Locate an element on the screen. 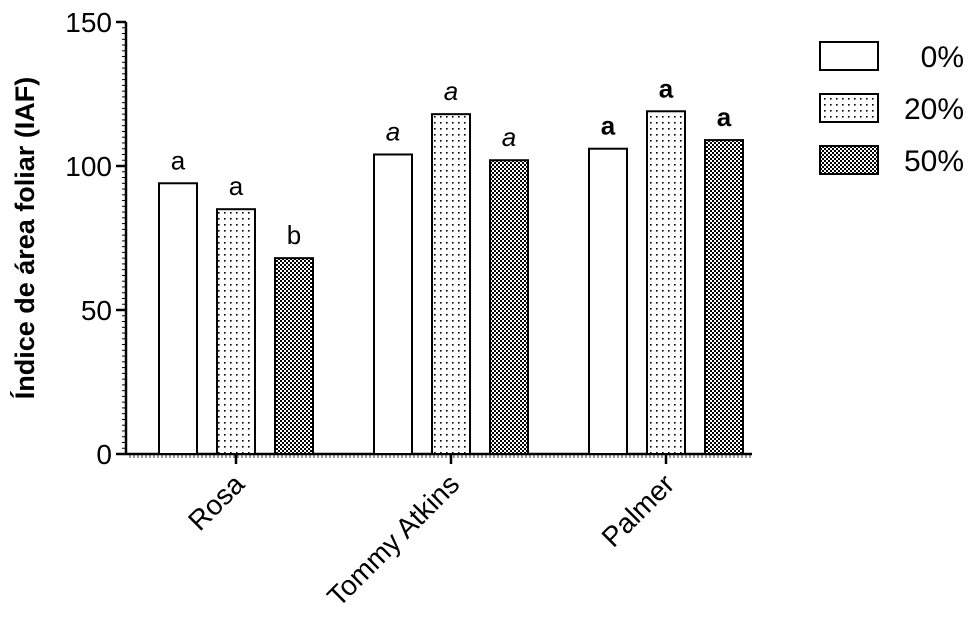  x-category-label: Palmer is located at coordinates (638, 510).